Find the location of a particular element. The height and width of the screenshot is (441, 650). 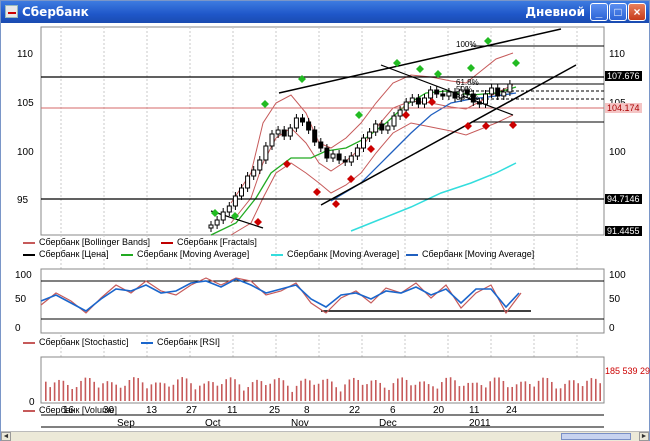

minimize-button: _ is located at coordinates (599, 12).